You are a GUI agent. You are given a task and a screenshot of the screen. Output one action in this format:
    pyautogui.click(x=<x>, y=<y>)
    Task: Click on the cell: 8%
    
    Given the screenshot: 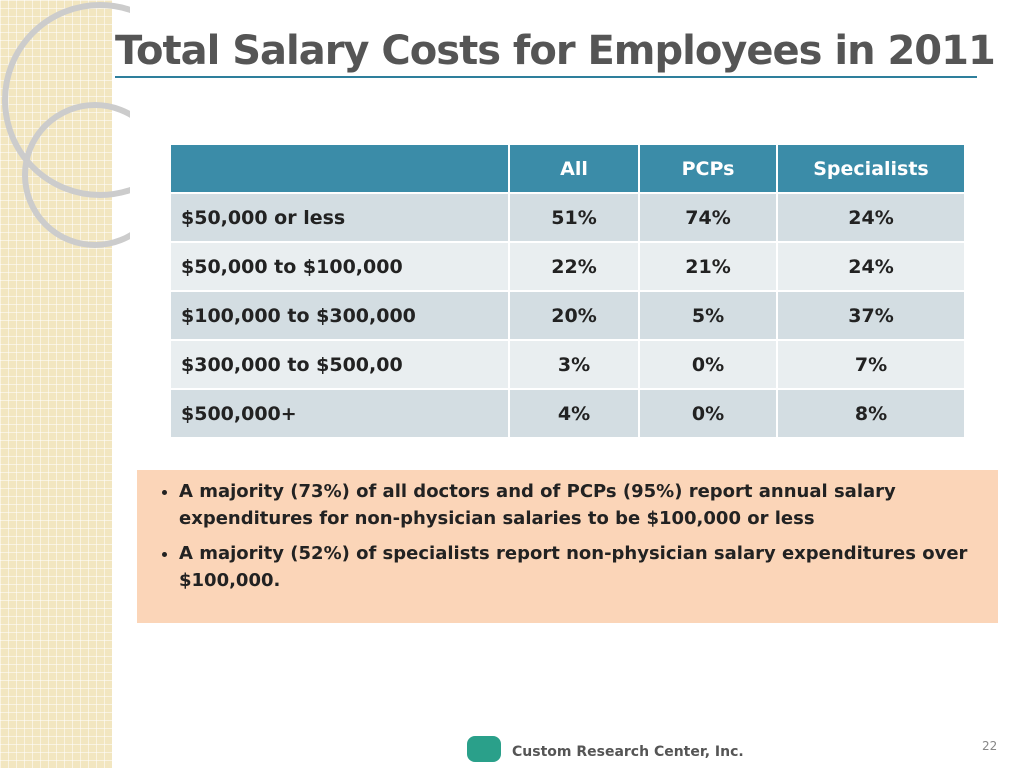 What is the action you would take?
    pyautogui.click(x=871, y=413)
    